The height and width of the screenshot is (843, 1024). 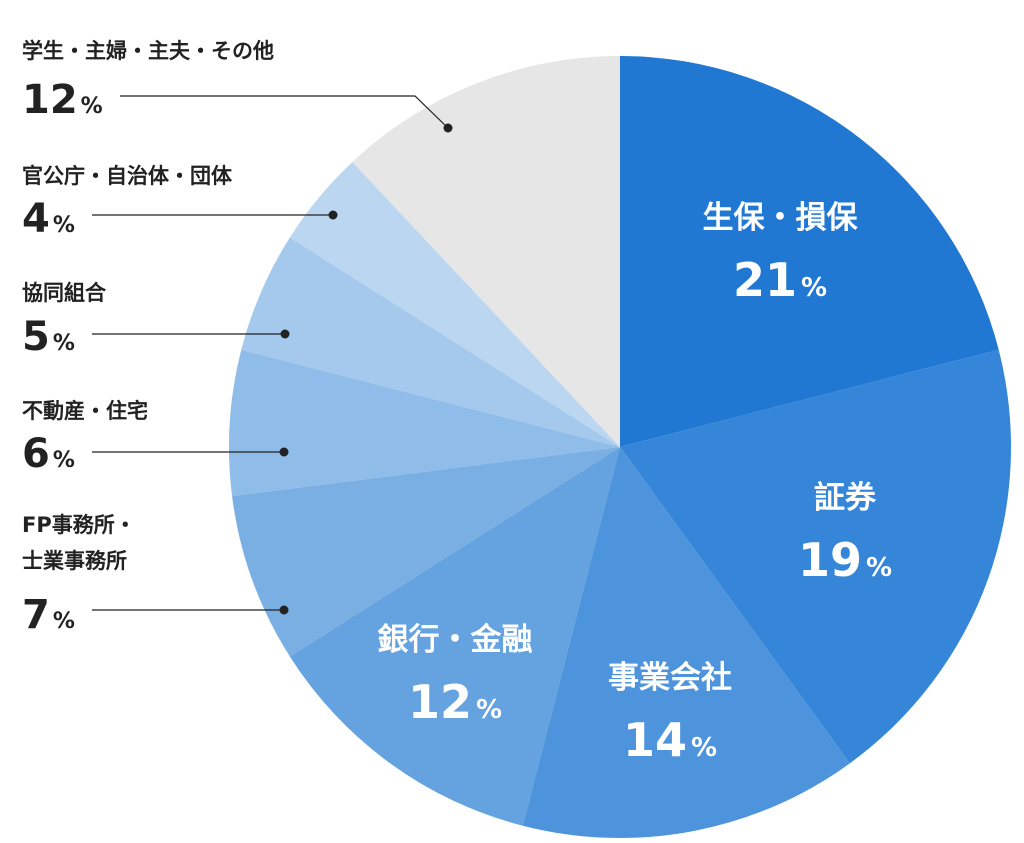 What do you see at coordinates (48, 219) in the screenshot?
I see `slice-value-7: 4%` at bounding box center [48, 219].